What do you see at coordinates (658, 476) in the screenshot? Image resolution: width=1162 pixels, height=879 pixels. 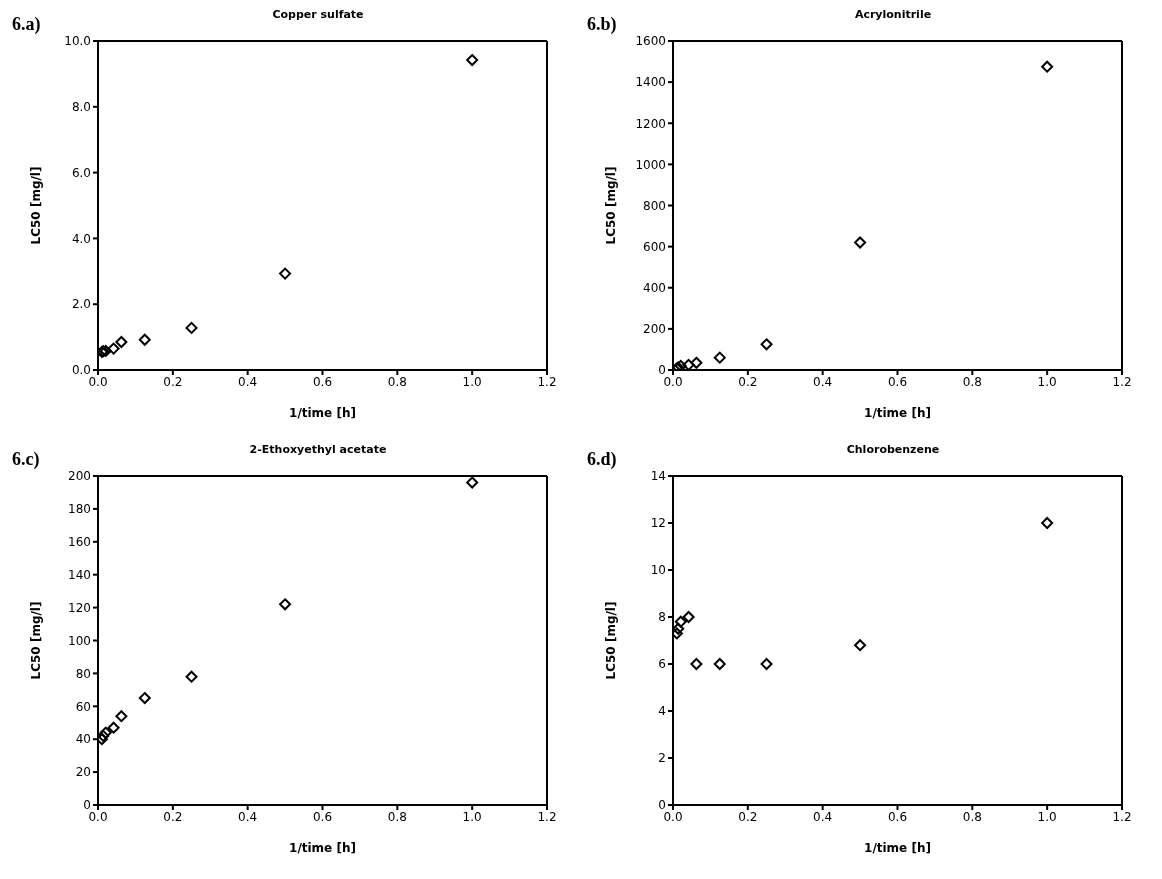 I see `y-tick-label: 14` at bounding box center [658, 476].